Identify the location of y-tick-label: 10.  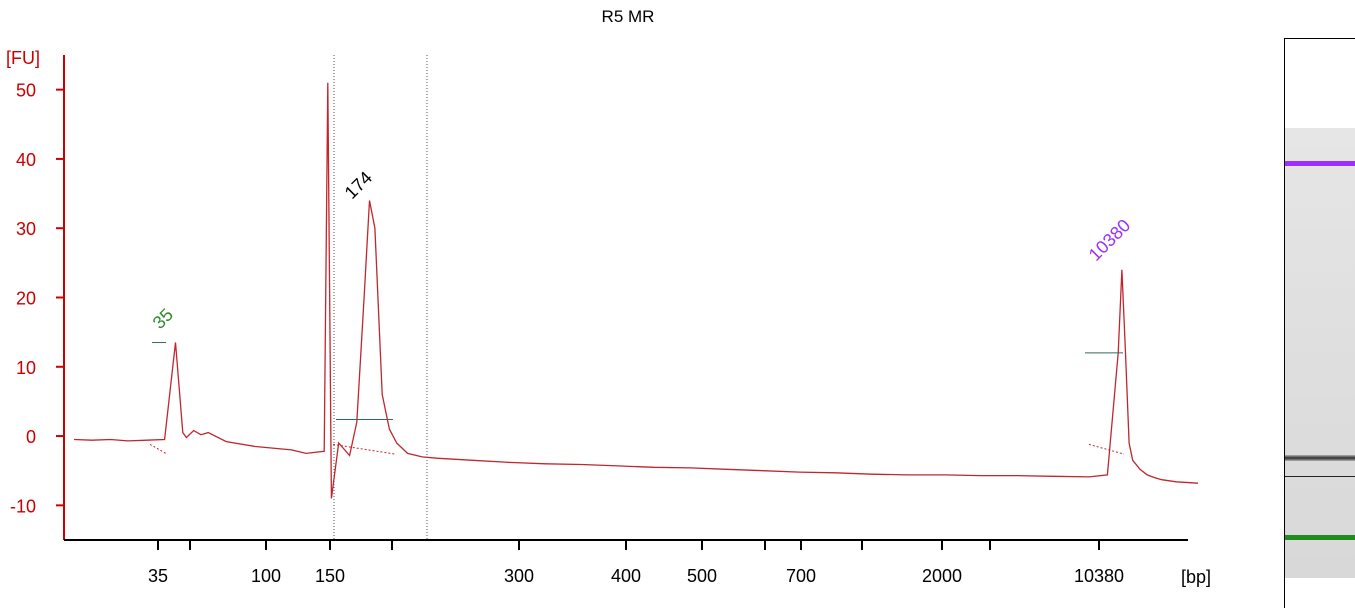
(26, 368).